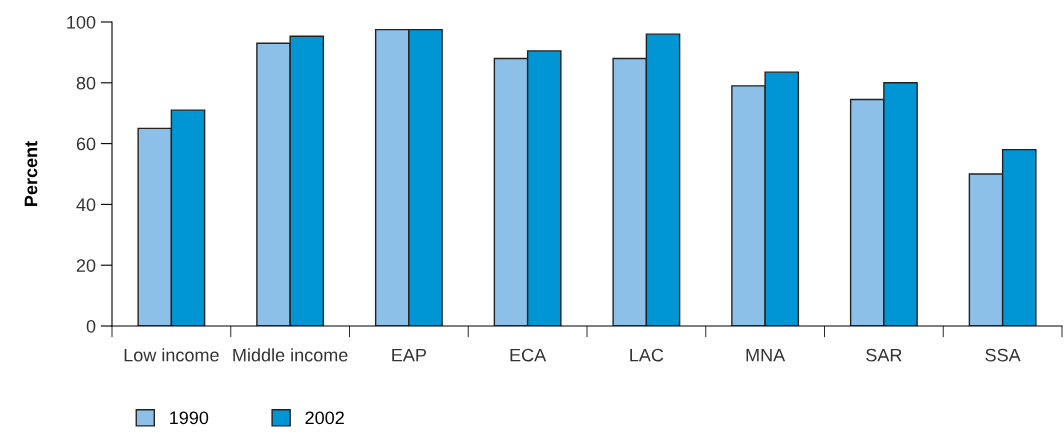 This screenshot has width=1064, height=444. What do you see at coordinates (647, 355) in the screenshot?
I see `x-tick-label: LAC` at bounding box center [647, 355].